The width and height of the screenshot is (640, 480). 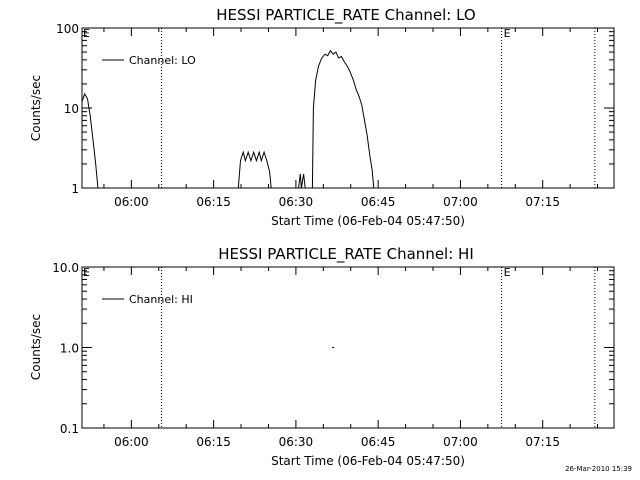 What do you see at coordinates (213, 202) in the screenshot?
I see `panel1-xtick-label: 06:15` at bounding box center [213, 202].